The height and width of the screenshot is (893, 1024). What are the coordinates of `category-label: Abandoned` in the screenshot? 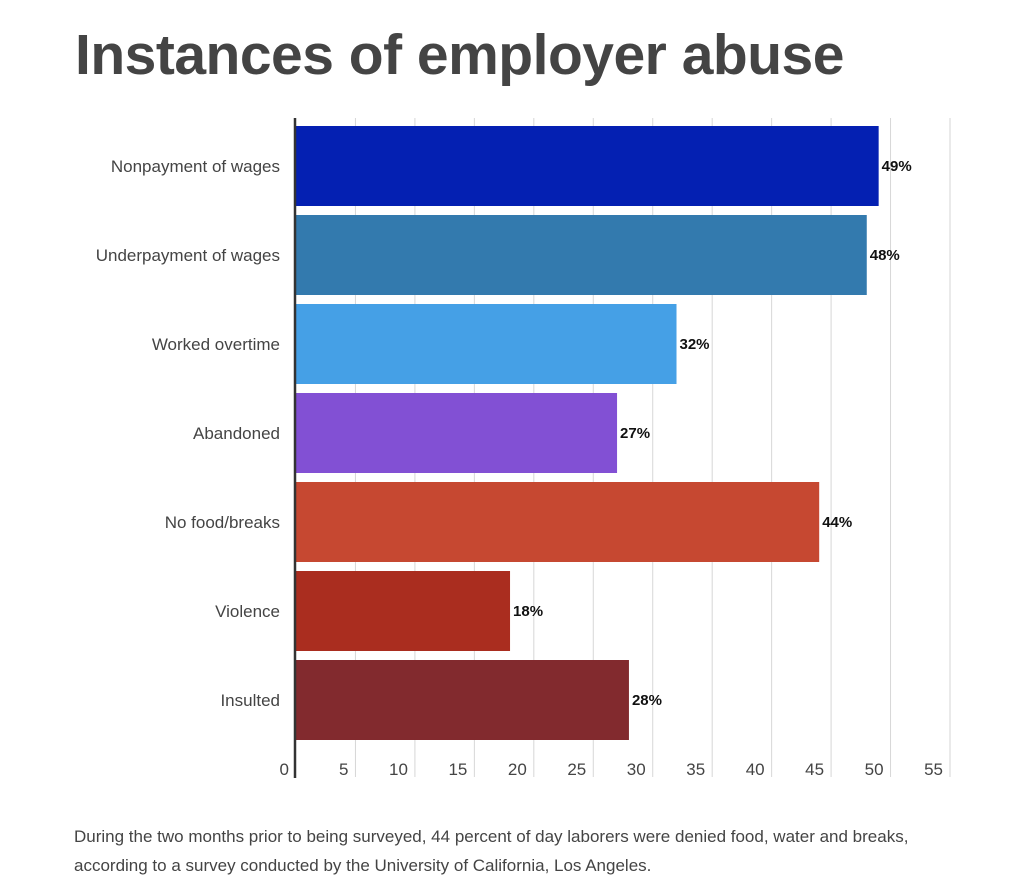 It's located at (236, 433).